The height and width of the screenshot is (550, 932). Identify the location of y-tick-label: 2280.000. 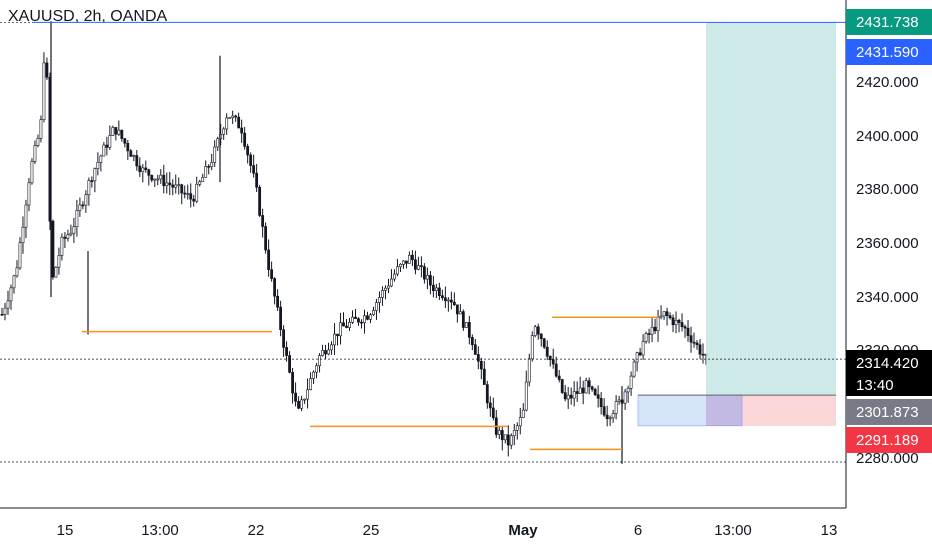
(887, 458).